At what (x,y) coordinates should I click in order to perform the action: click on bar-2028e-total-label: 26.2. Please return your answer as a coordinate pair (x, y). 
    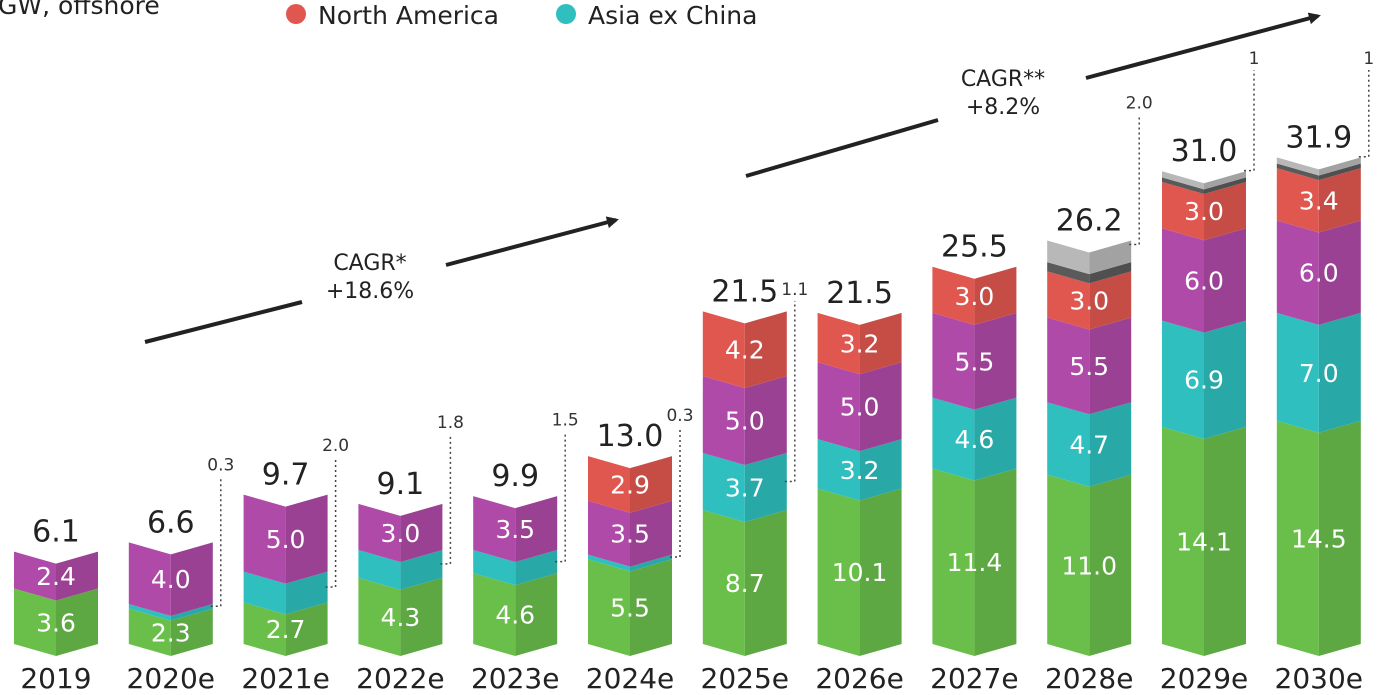
    Looking at the image, I should click on (1089, 221).